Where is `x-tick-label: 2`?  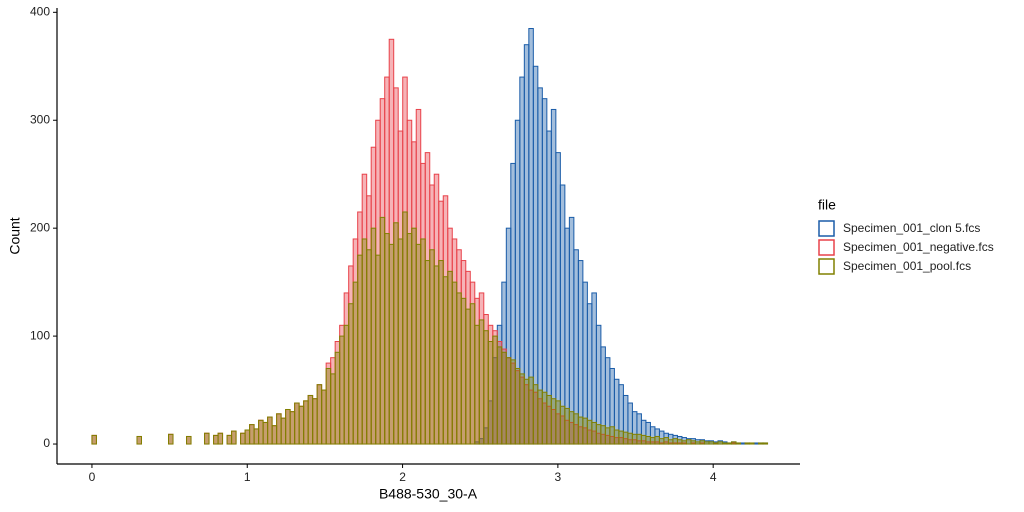
x-tick-label: 2 is located at coordinates (402, 477).